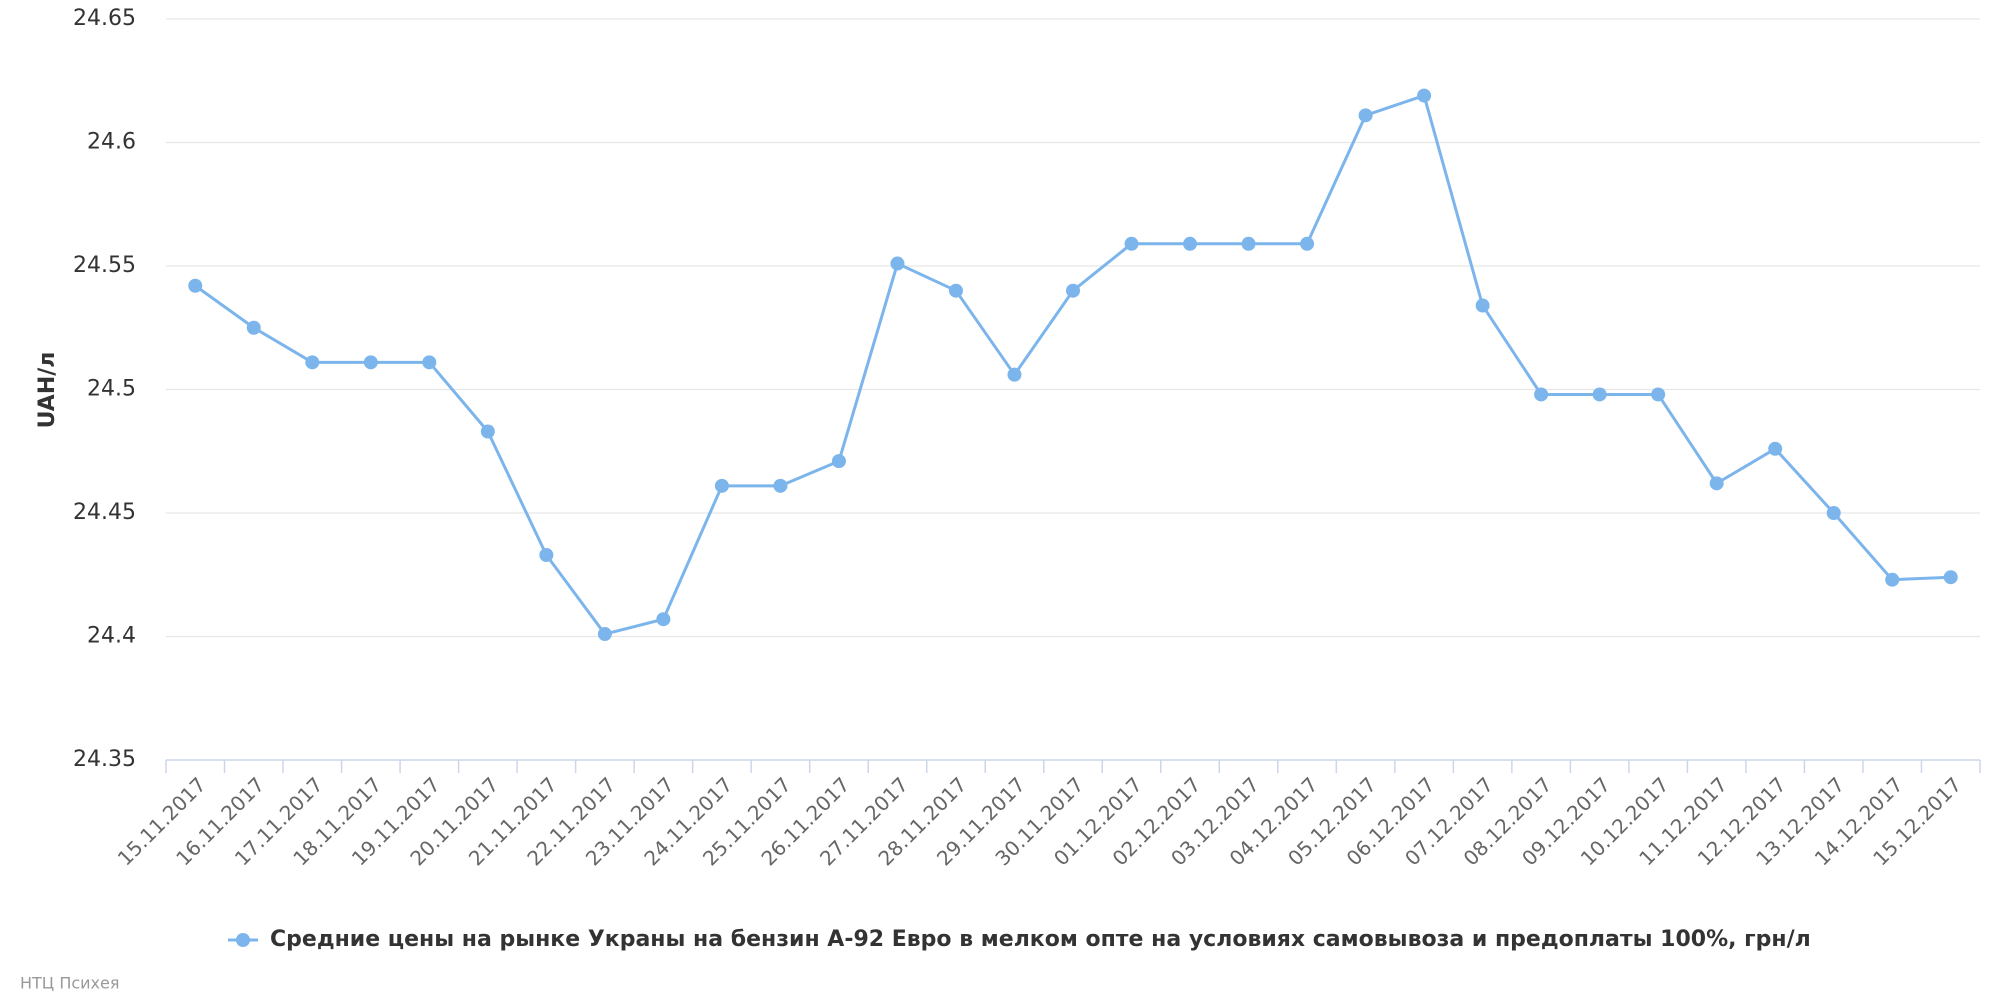 Image resolution: width=2000 pixels, height=1000 pixels. I want to click on legend-marker, so click(243, 940).